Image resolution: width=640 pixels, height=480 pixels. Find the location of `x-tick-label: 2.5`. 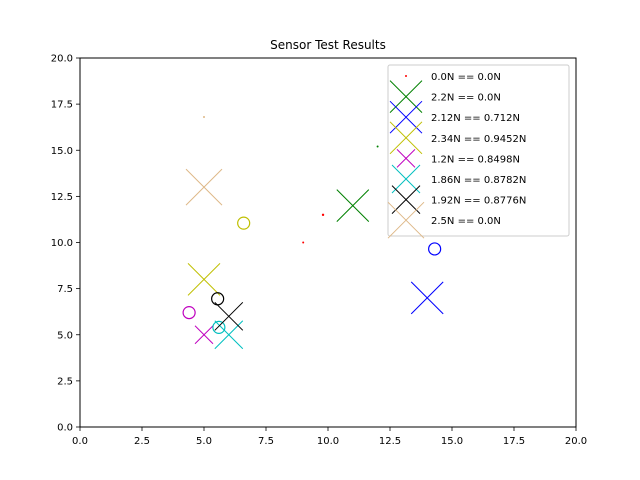

x-tick-label: 2.5 is located at coordinates (142, 441).